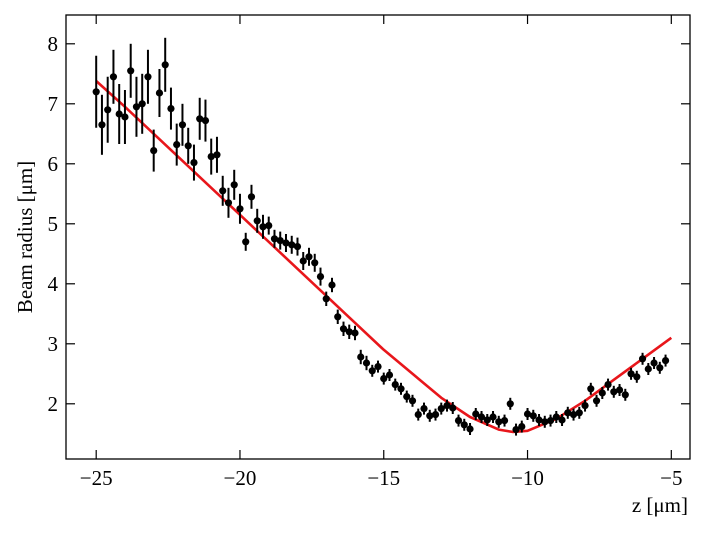 This screenshot has width=708, height=539. I want to click on y-tick-label: 8, so click(53, 44).